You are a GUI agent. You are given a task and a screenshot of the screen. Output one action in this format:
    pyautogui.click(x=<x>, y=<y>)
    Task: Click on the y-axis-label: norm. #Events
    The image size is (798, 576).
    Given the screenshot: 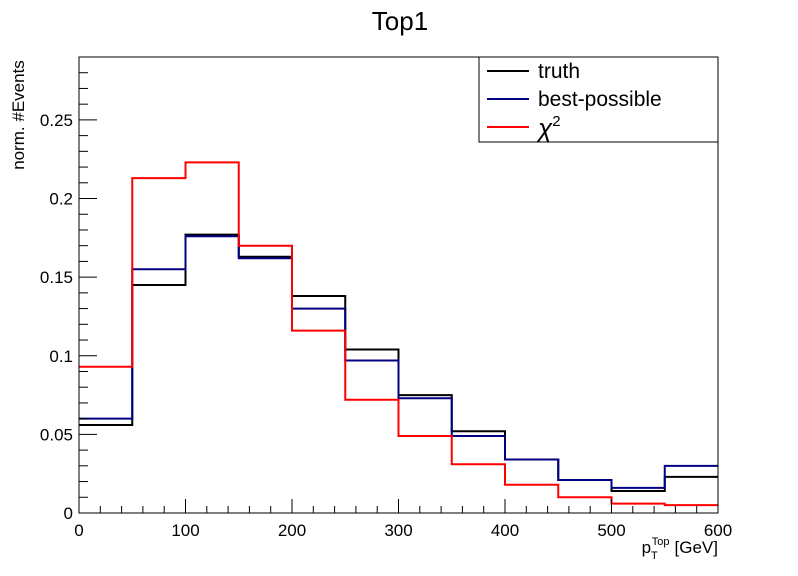 What is the action you would take?
    pyautogui.click(x=18, y=115)
    